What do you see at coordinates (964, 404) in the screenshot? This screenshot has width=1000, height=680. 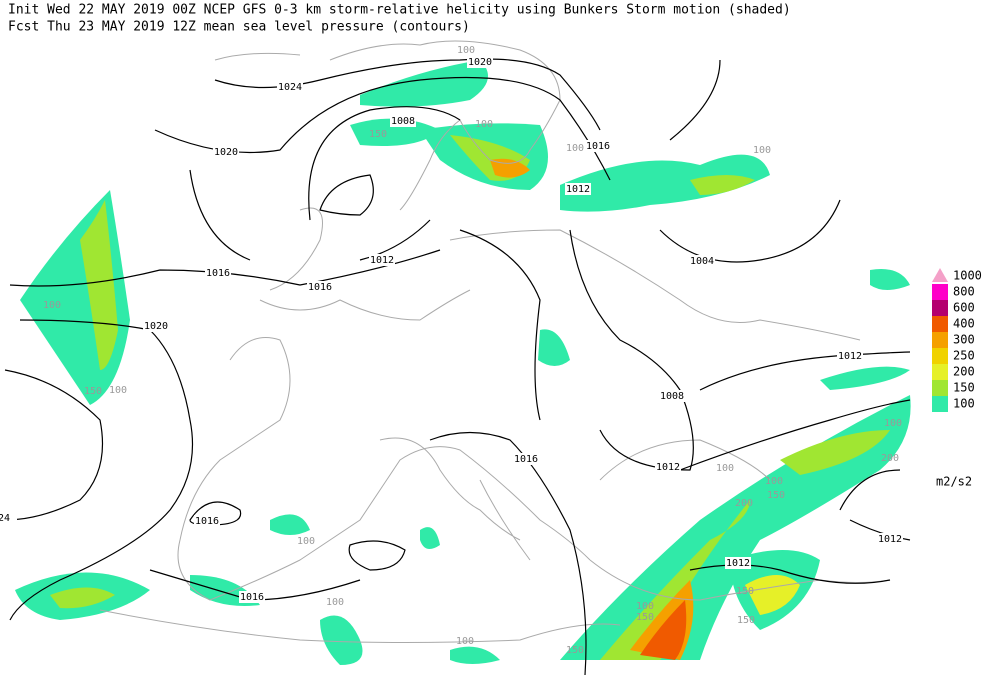 I see `legend-label: 100` at bounding box center [964, 404].